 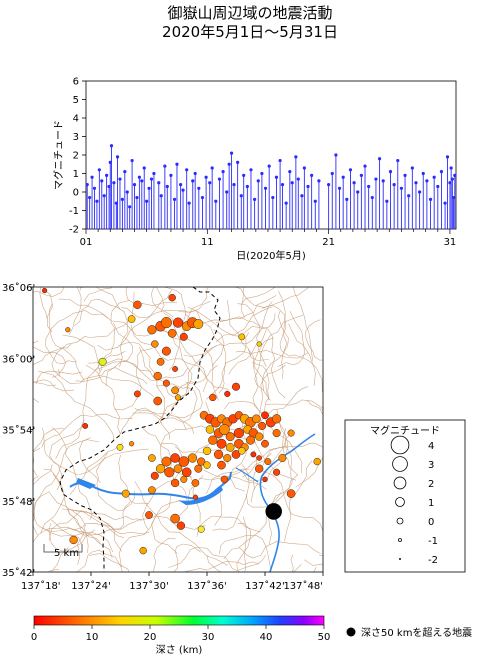 I want to click on magnitude-legend-title: マグニチュード, so click(x=405, y=430).